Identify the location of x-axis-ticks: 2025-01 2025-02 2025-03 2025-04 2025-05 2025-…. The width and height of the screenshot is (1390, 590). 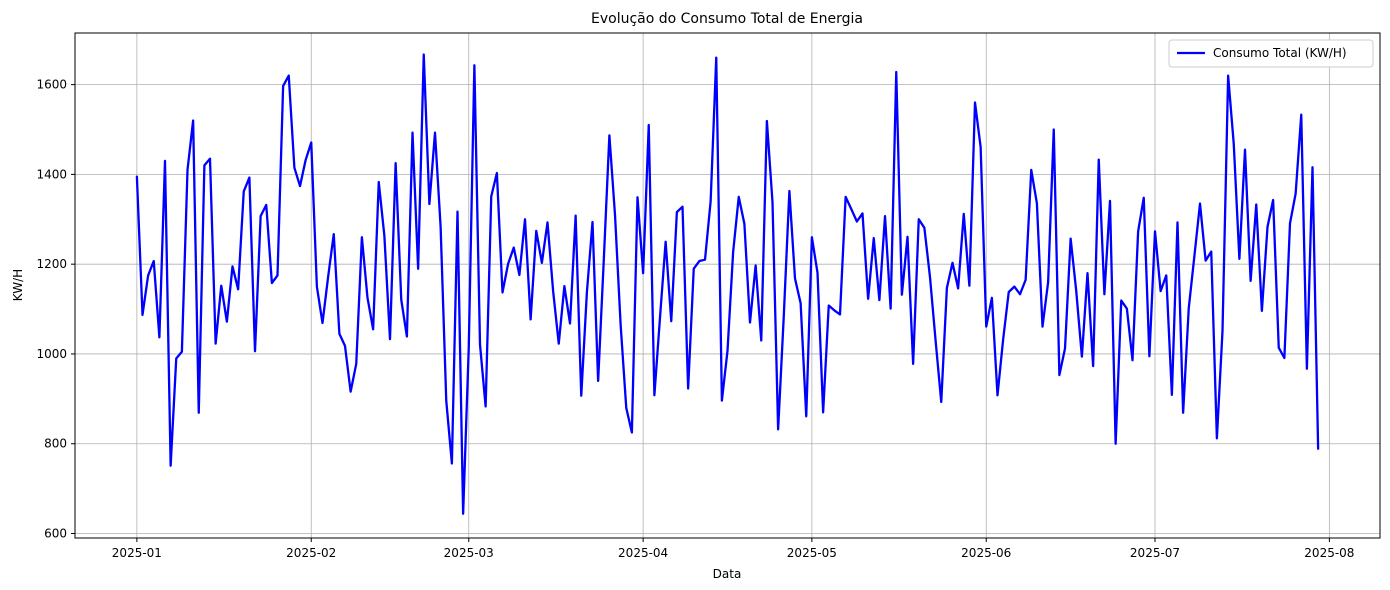
(733, 549).